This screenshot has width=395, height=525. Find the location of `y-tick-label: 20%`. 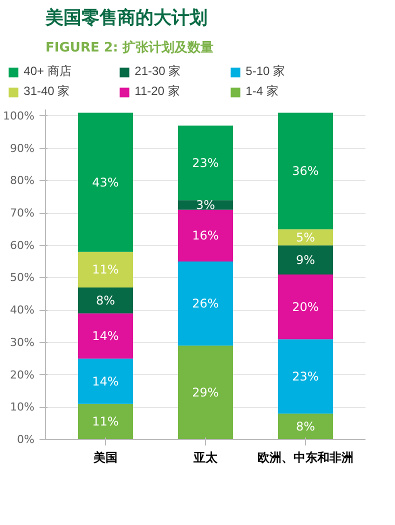

y-tick-label: 20% is located at coordinates (22, 375).